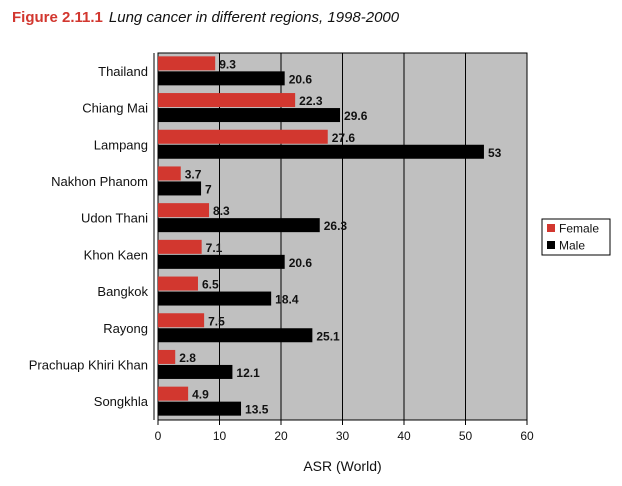 This screenshot has height=486, width=622. I want to click on data-label: 22.3, so click(311, 101).